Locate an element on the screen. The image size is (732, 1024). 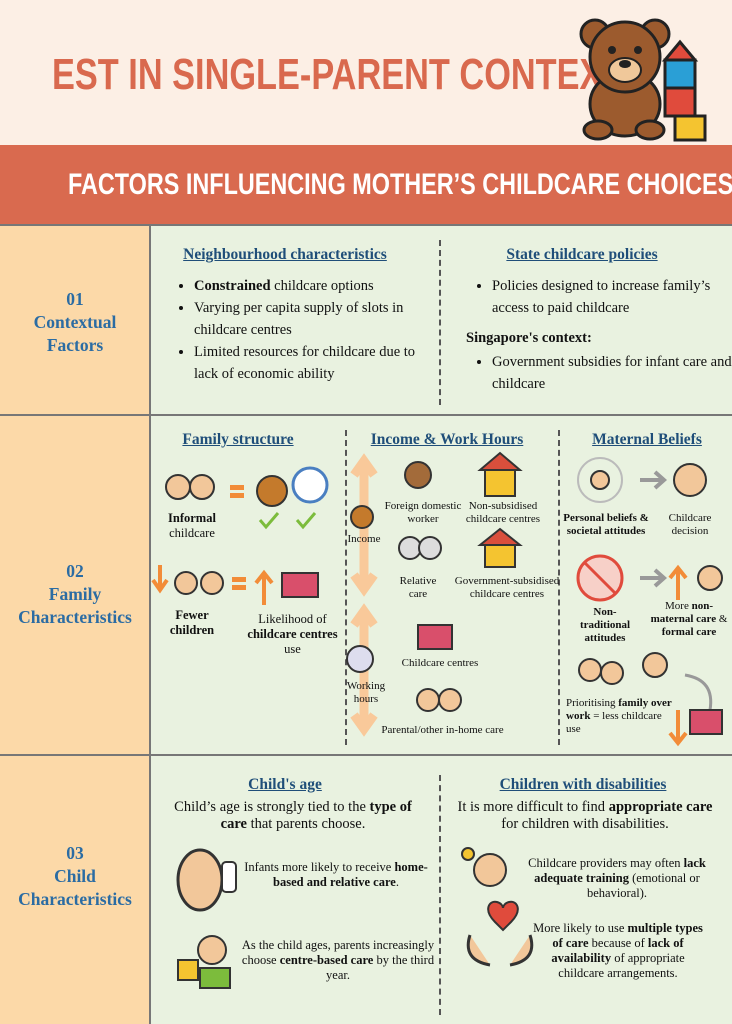
family-icons is located at coordinates (240, 535).